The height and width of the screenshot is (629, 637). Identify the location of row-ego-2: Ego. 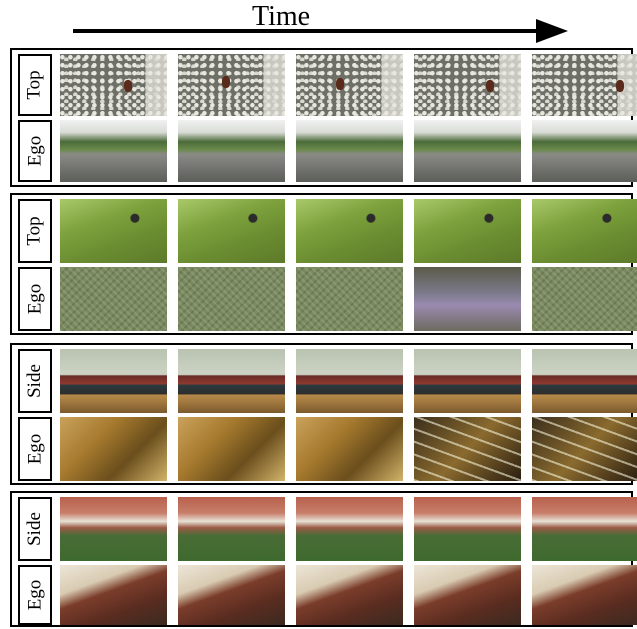
(327, 299).